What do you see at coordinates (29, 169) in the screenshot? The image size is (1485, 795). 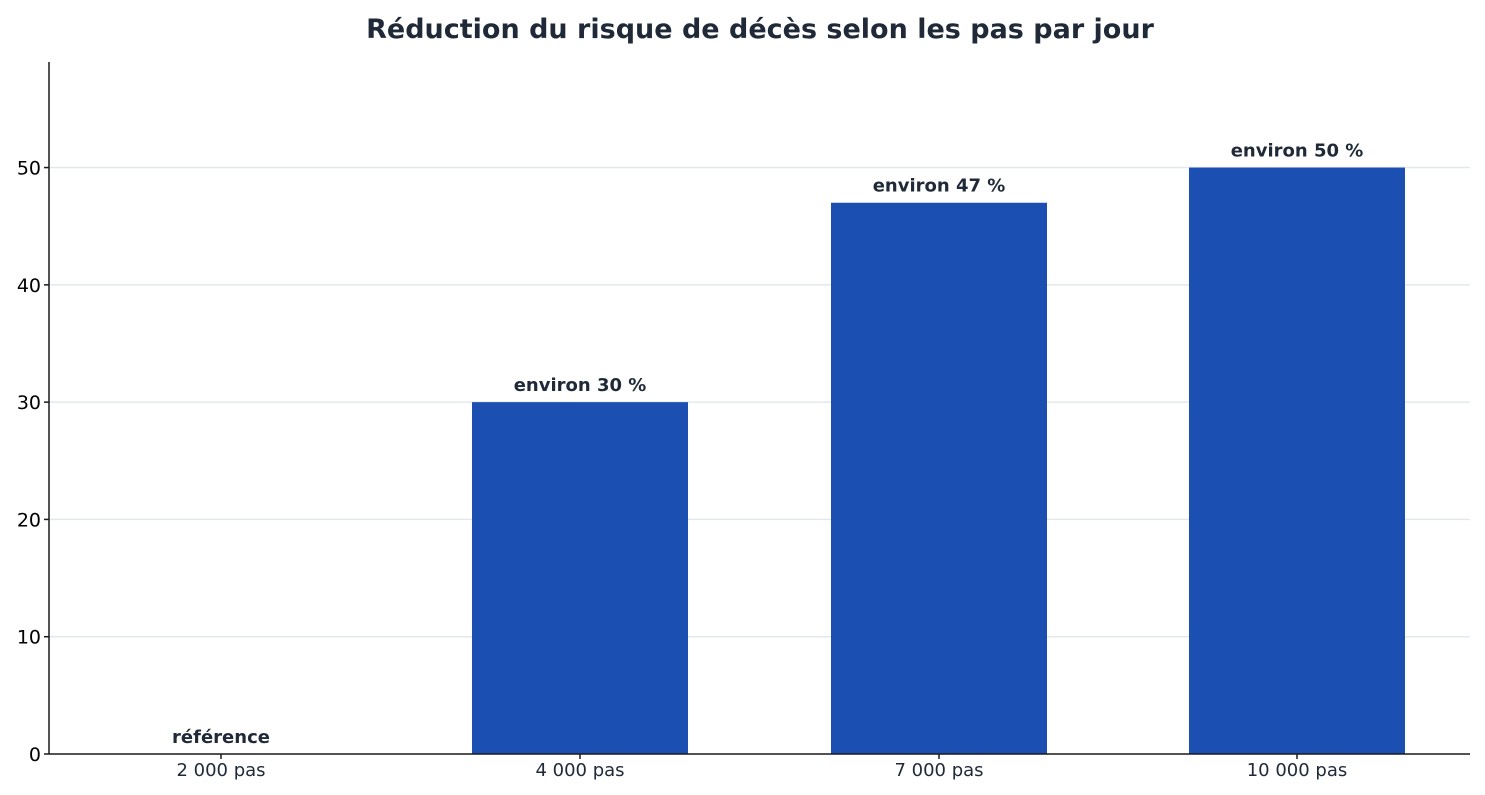 I see `y-tick-label: 50` at bounding box center [29, 169].